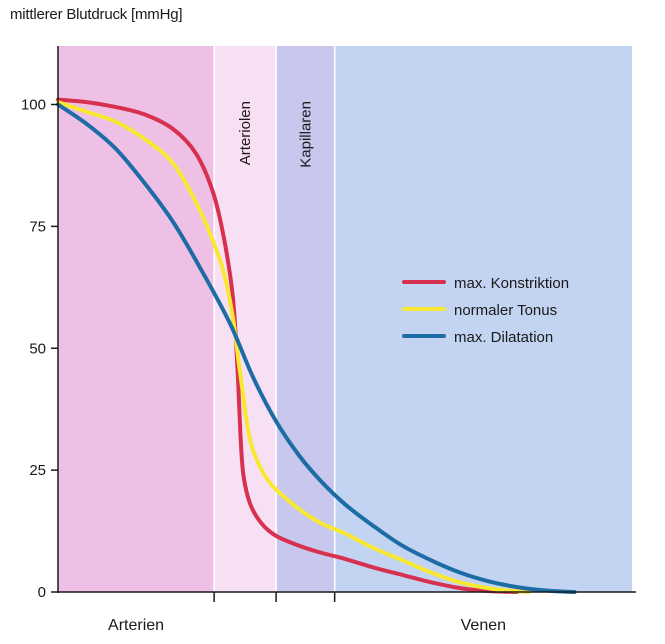 Image resolution: width=665 pixels, height=644 pixels. What do you see at coordinates (37, 470) in the screenshot?
I see `y-tick-label: 25` at bounding box center [37, 470].